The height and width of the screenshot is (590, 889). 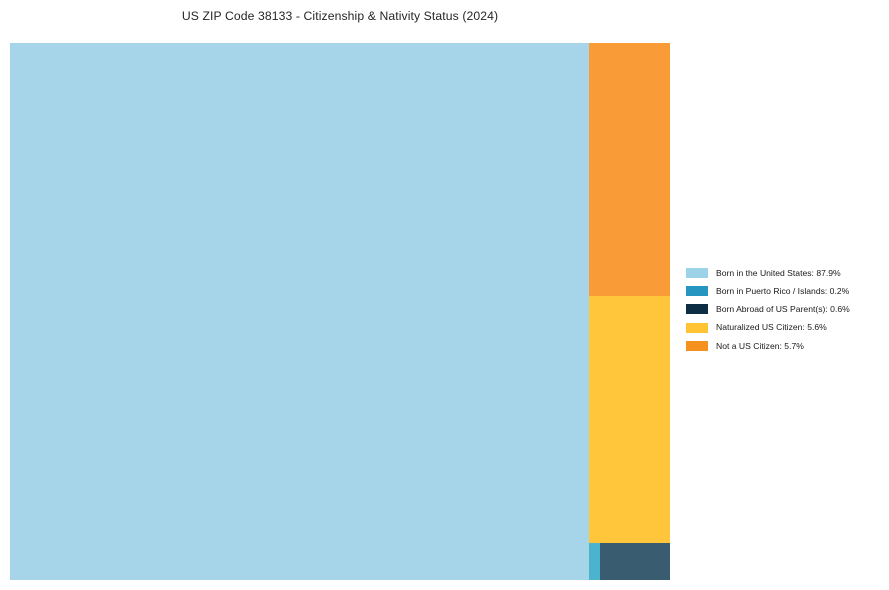 I want to click on legend-item-label: Born Abroad of US Parent(s): 0.6%, so click(x=783, y=309).